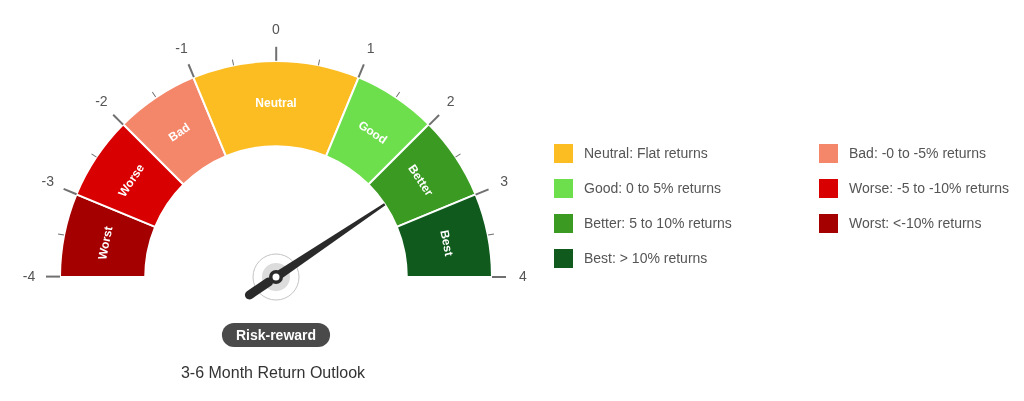 This screenshot has width=1024, height=401. Describe the element at coordinates (523, 275) in the screenshot. I see `text: 4` at that location.